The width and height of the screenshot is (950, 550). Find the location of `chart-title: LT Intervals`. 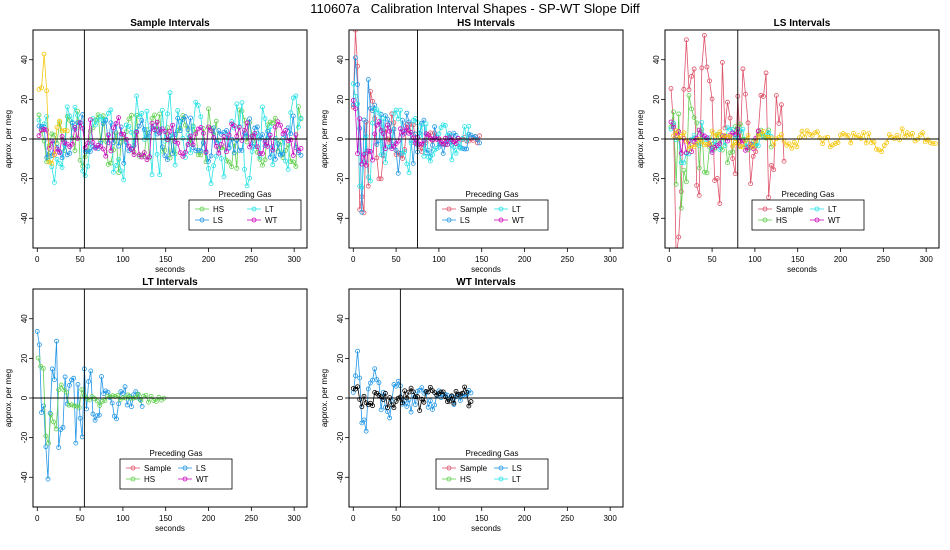

chart-title: LT Intervals is located at coordinates (170, 282).